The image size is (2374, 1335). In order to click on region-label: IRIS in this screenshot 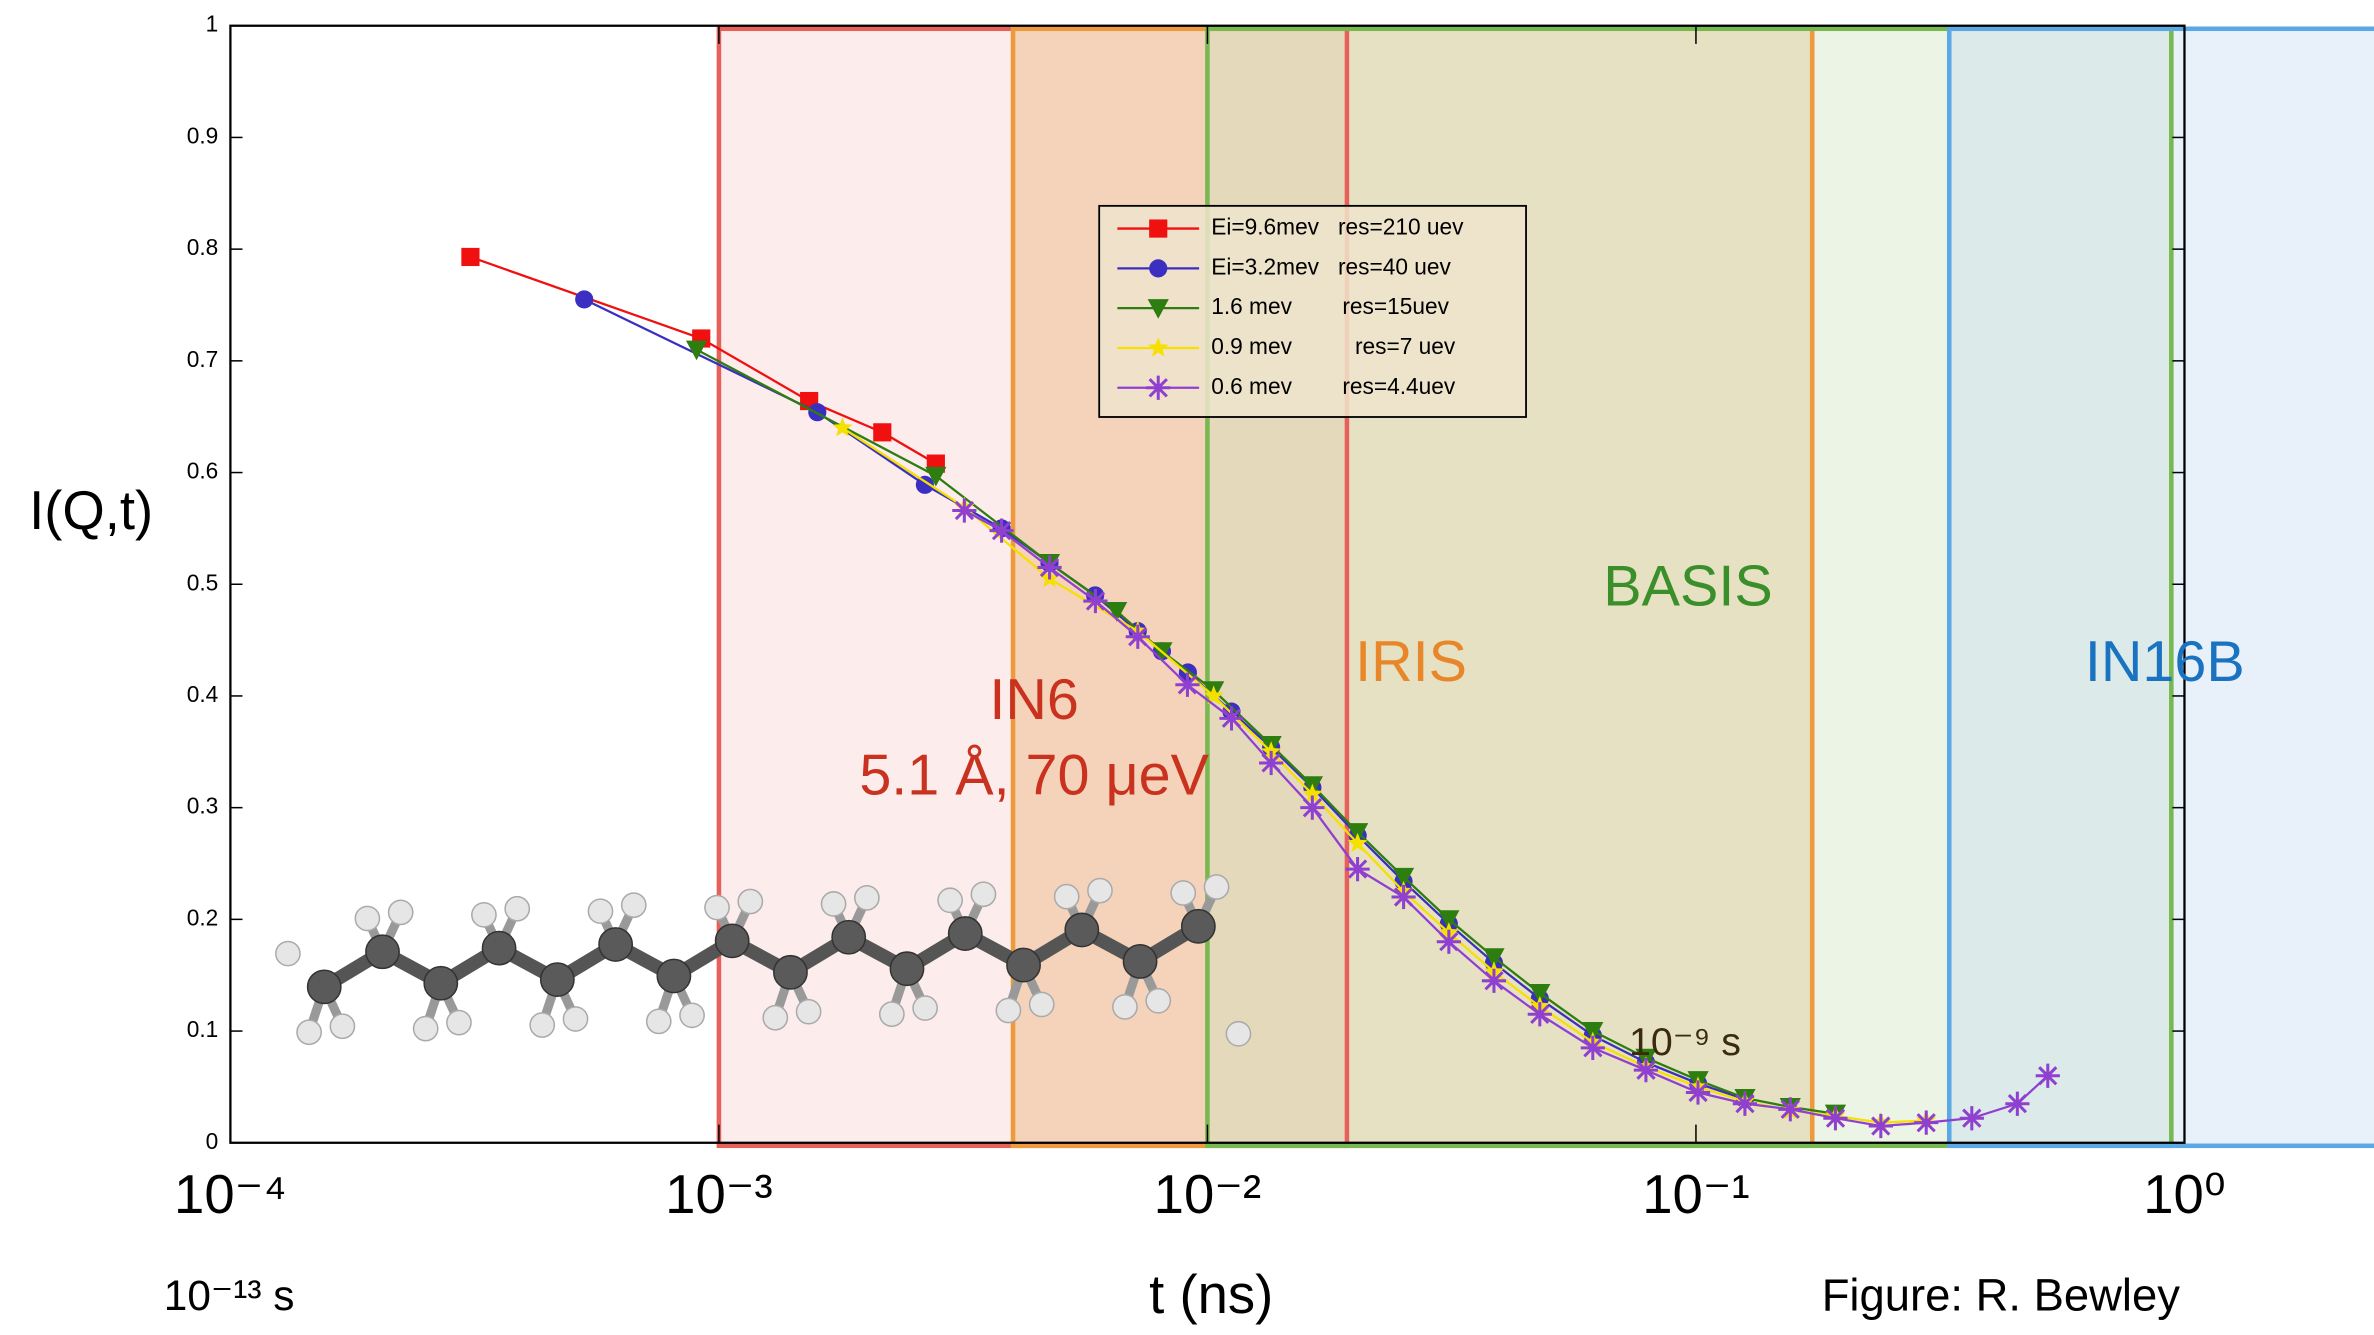, I will do `click(1411, 662)`.